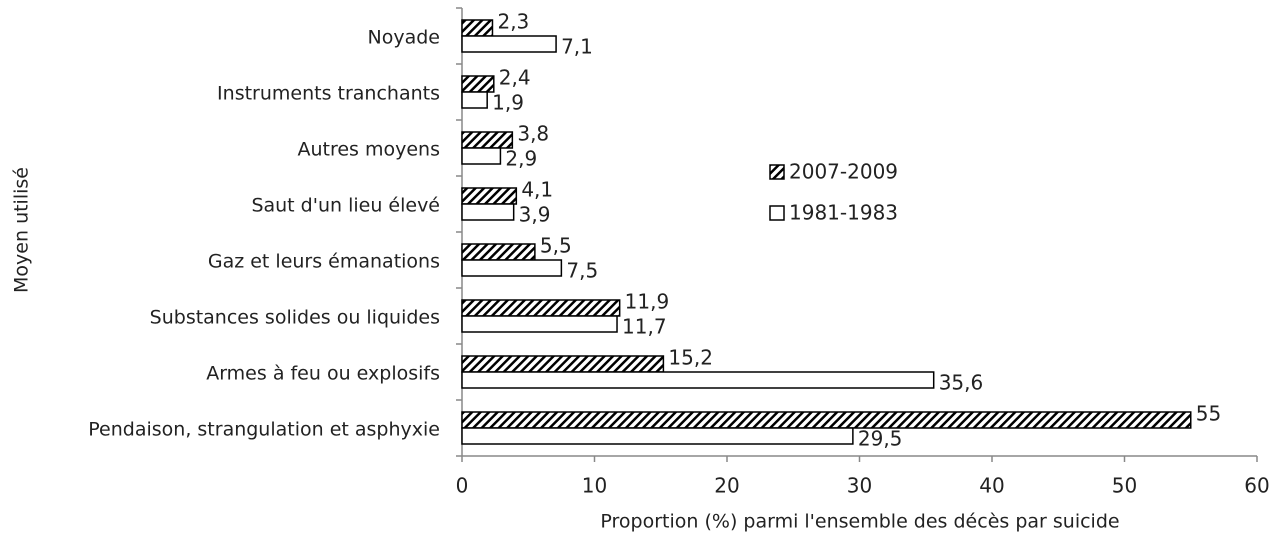 The width and height of the screenshot is (1286, 540). Describe the element at coordinates (582, 271) in the screenshot. I see `value-label: 7,5` at that location.